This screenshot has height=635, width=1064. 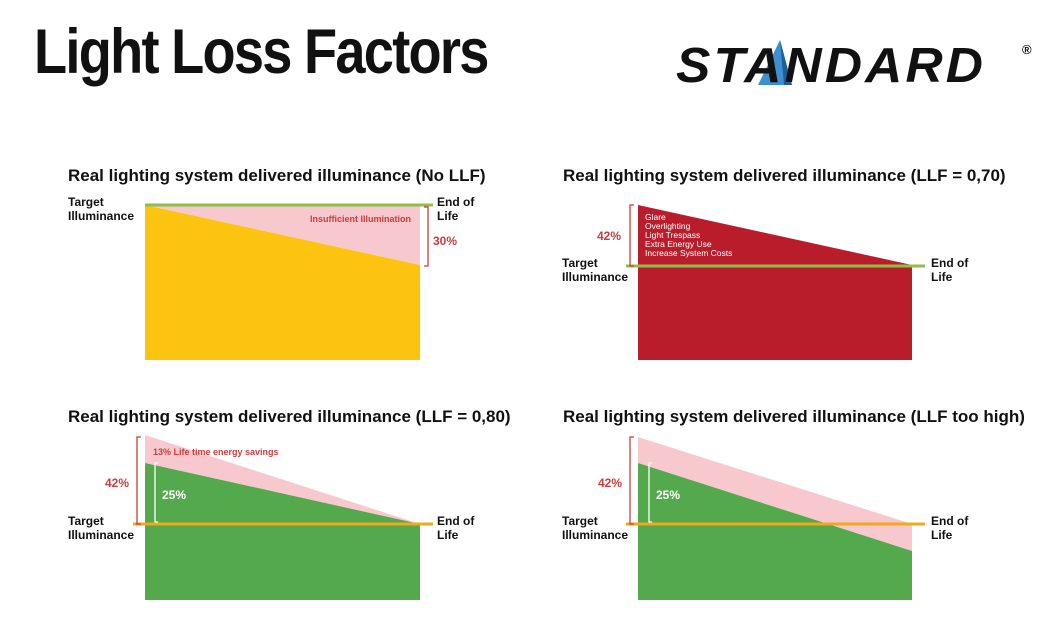 What do you see at coordinates (156, 492) in the screenshot?
I see `p3-inner-bracket` at bounding box center [156, 492].